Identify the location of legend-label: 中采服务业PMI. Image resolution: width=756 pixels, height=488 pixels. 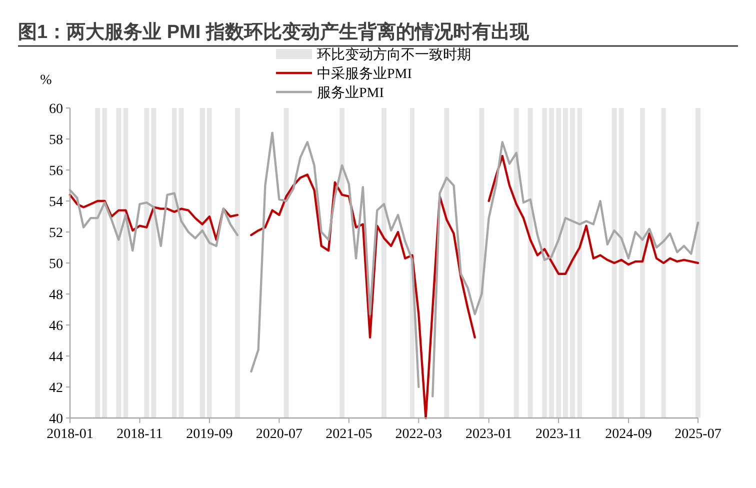
(364, 74).